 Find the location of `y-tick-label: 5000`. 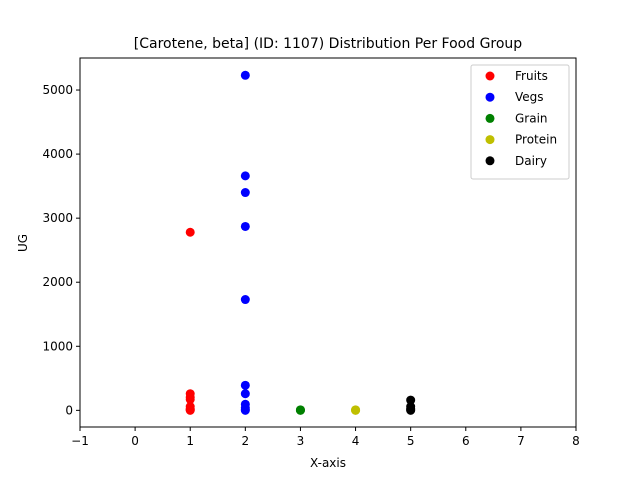

y-tick-label: 5000 is located at coordinates (57, 90).